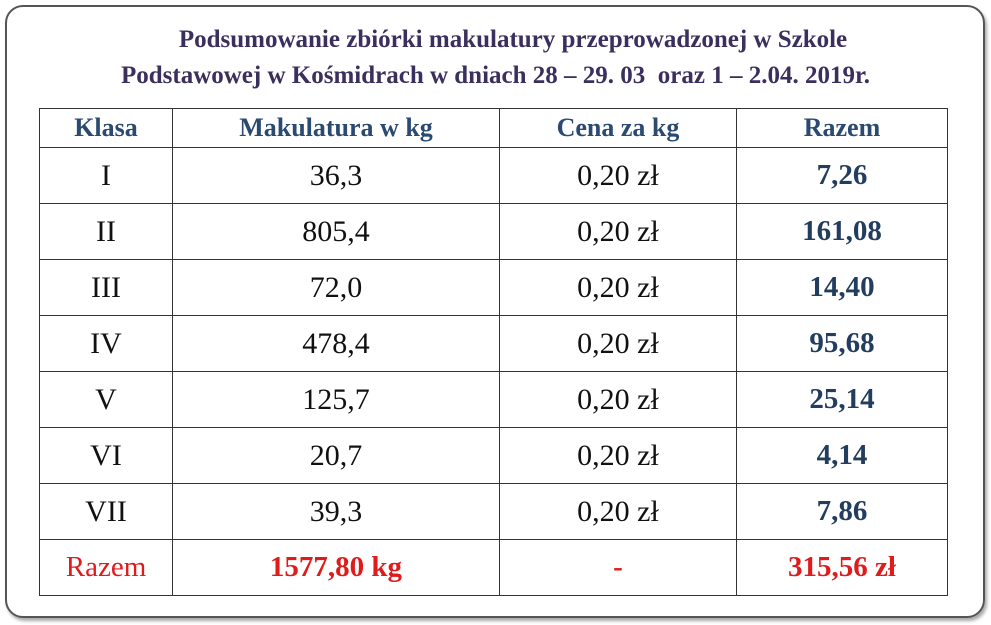 The height and width of the screenshot is (625, 991). What do you see at coordinates (336, 287) in the screenshot?
I see `cell: 72,0` at bounding box center [336, 287].